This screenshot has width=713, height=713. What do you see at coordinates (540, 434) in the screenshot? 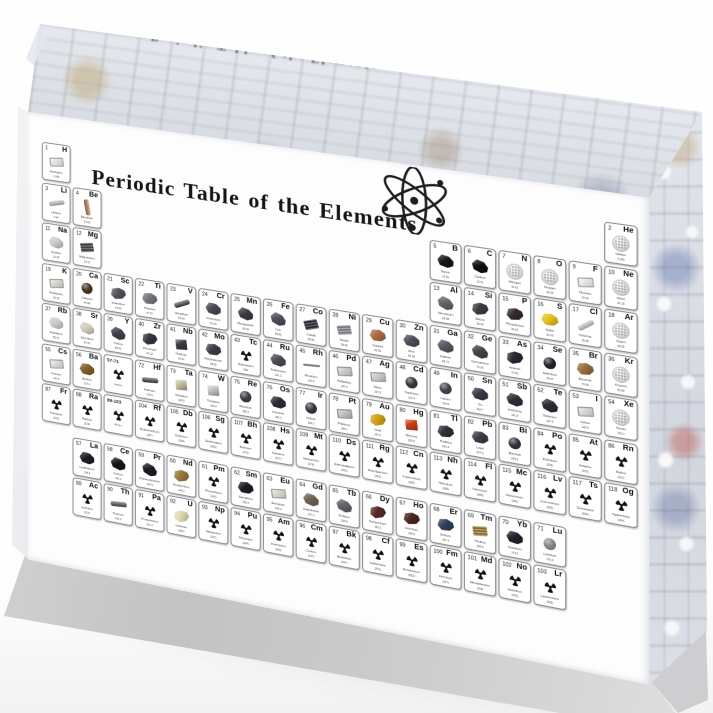
I see `atomic-number: 84` at bounding box center [540, 434].